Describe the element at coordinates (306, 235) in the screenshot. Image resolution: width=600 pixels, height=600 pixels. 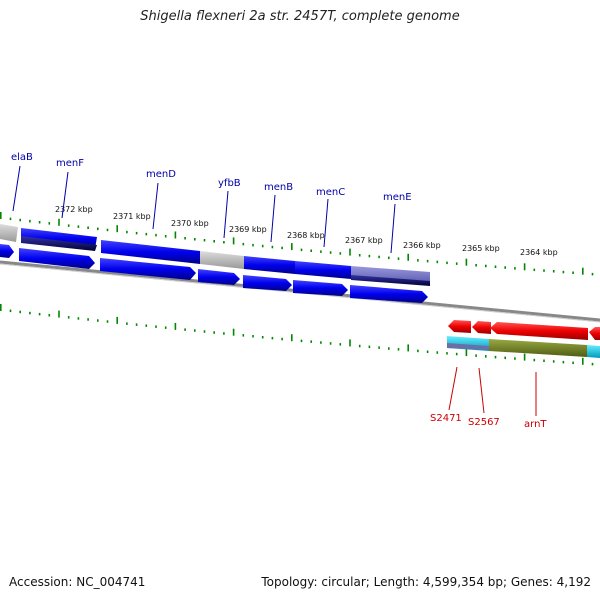
I see `kbp-label: 2368 kbp` at that location.